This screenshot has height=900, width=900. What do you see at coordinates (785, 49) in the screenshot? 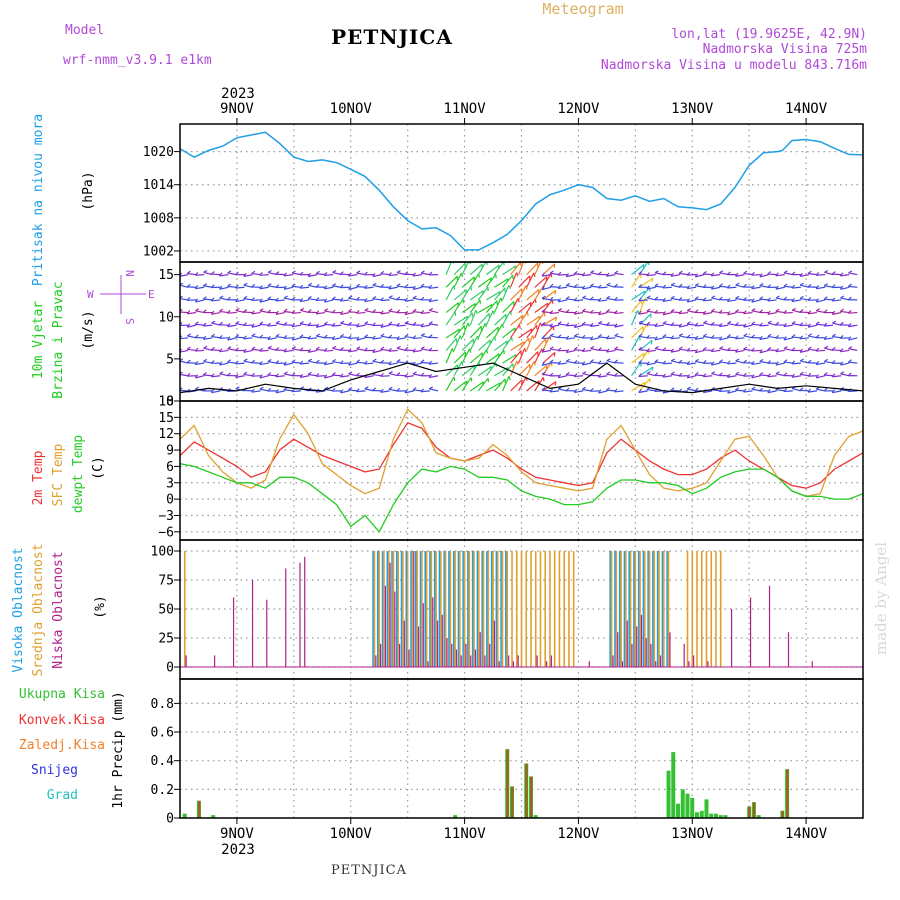
I see `elevation-label: Nadmorska Visina 725m` at bounding box center [785, 49].